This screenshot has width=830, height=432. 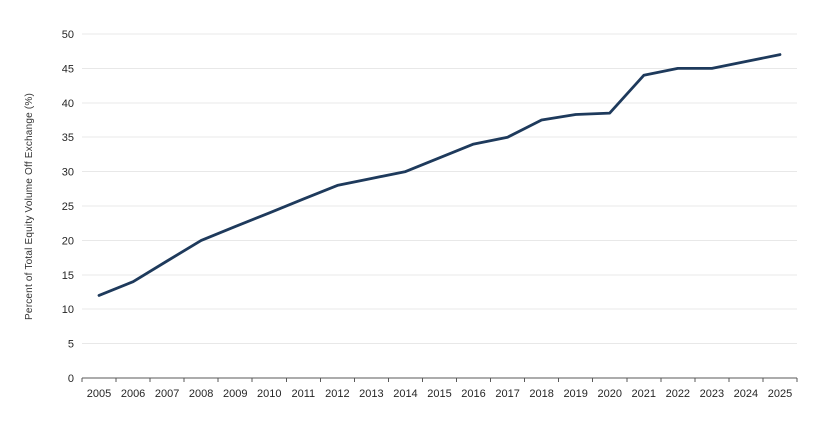 What do you see at coordinates (644, 394) in the screenshot?
I see `x-tick-label: 2021` at bounding box center [644, 394].